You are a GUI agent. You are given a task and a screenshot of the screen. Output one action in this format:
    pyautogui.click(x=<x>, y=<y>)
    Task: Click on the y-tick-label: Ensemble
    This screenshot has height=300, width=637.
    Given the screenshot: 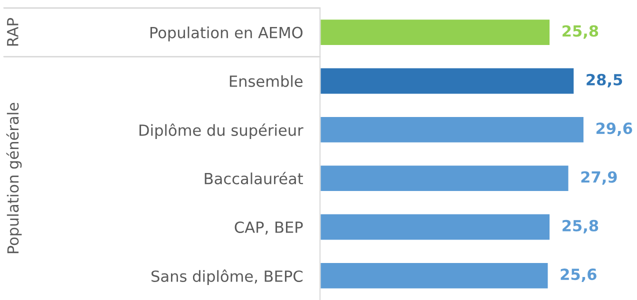 What is the action you would take?
    pyautogui.click(x=266, y=81)
    